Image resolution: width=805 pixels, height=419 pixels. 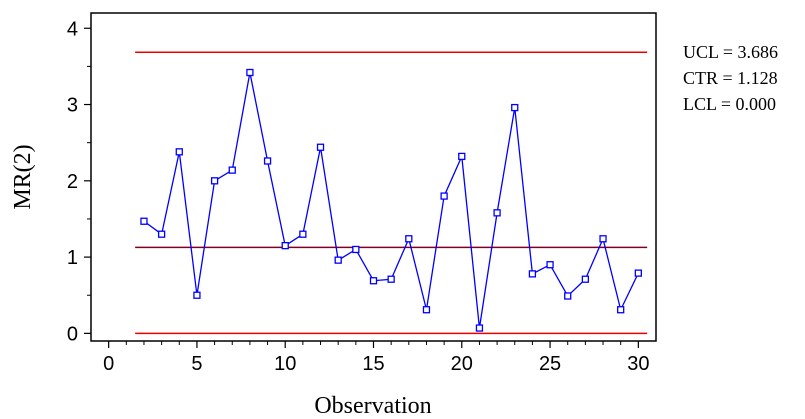 What do you see at coordinates (23, 176) in the screenshot?
I see `y-axis-title: MR(2)` at bounding box center [23, 176].